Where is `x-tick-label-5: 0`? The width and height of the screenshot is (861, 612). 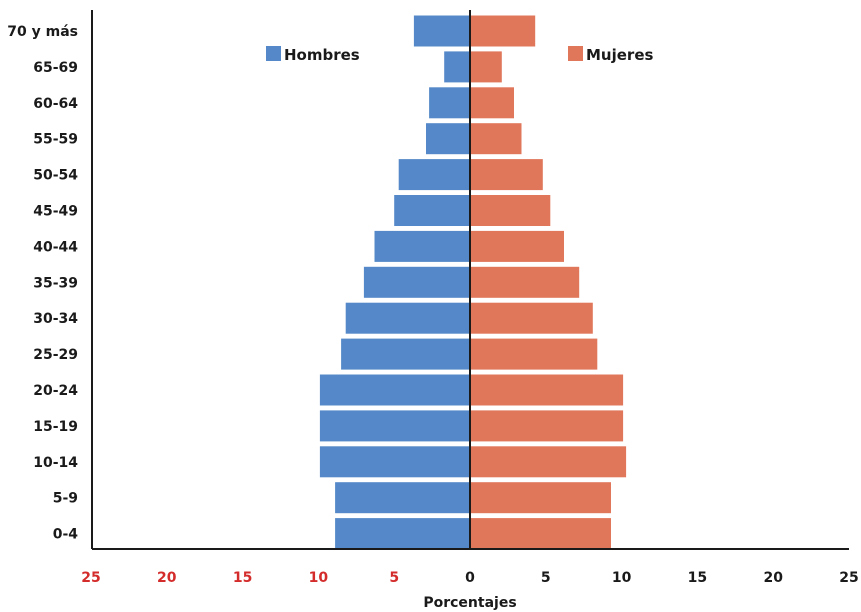
x-tick-label-5: 0 is located at coordinates (470, 578).